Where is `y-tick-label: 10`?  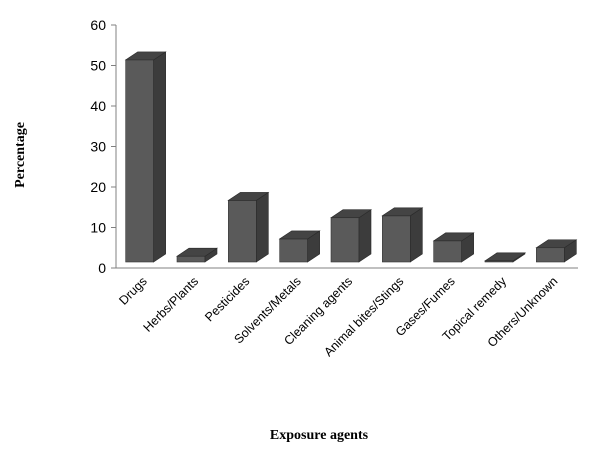 y-tick-label: 10 is located at coordinates (98, 228).